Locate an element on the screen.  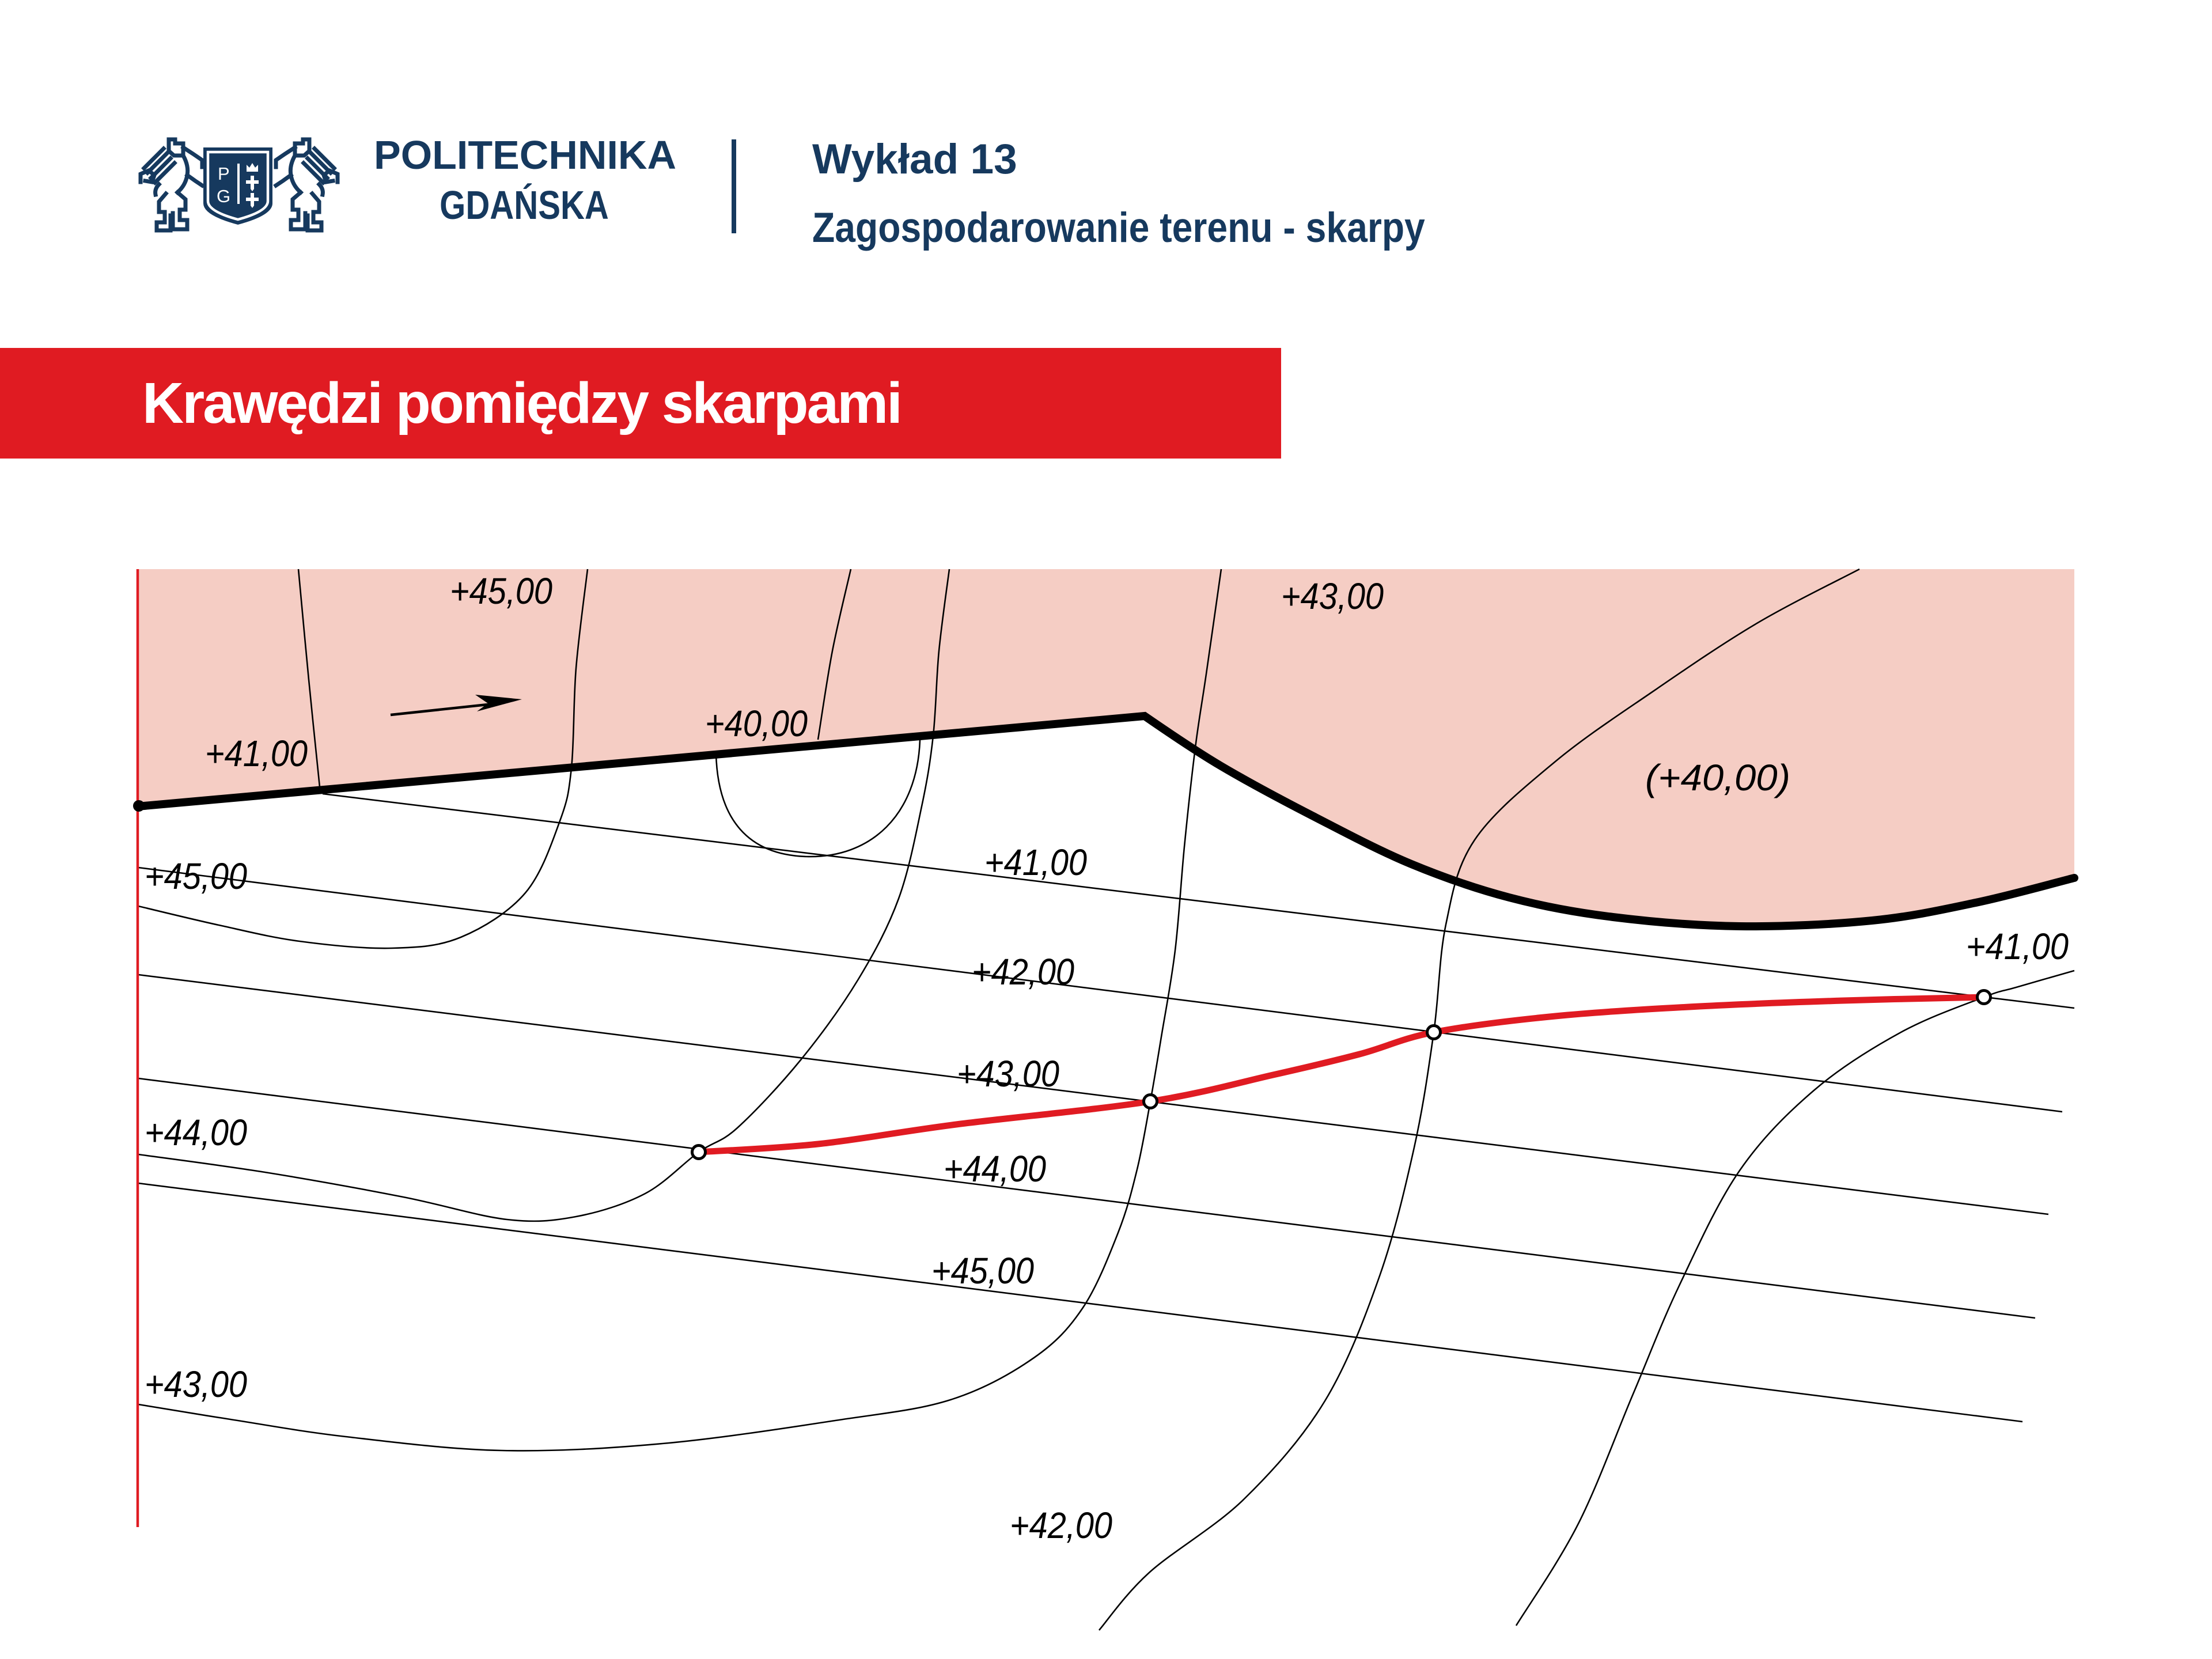
svg-text: +40,00 is located at coordinates (756, 723).